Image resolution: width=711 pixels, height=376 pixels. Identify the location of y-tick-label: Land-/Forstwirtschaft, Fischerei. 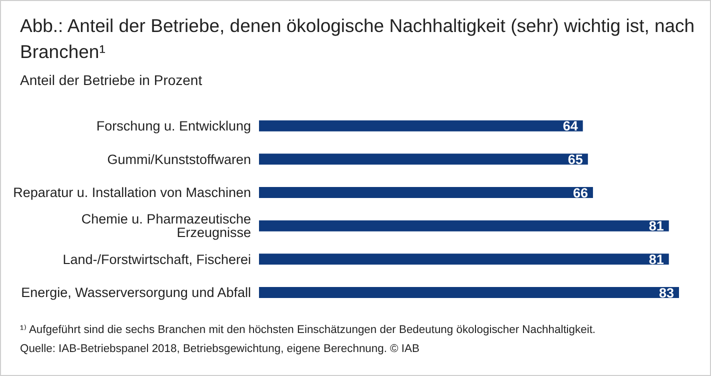
(156, 259).